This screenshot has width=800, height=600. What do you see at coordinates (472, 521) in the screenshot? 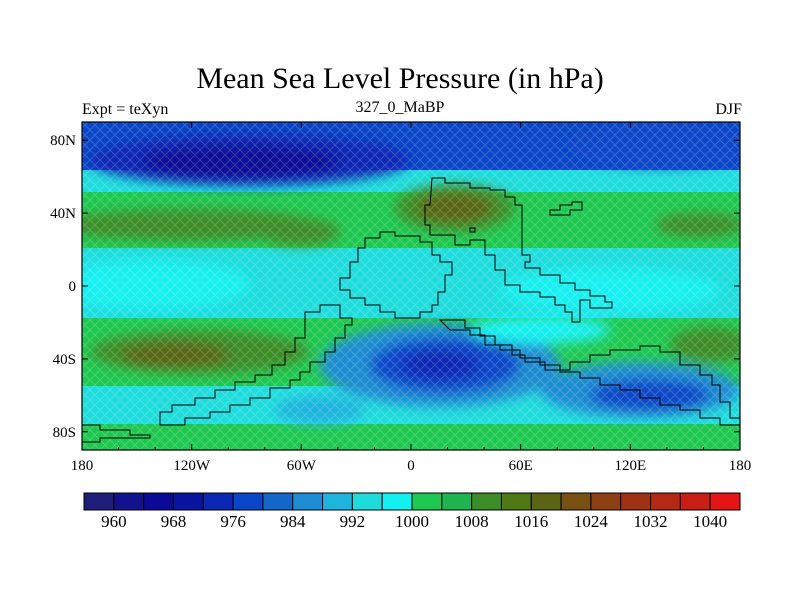
I see `colorbar-label: 1008` at bounding box center [472, 521].